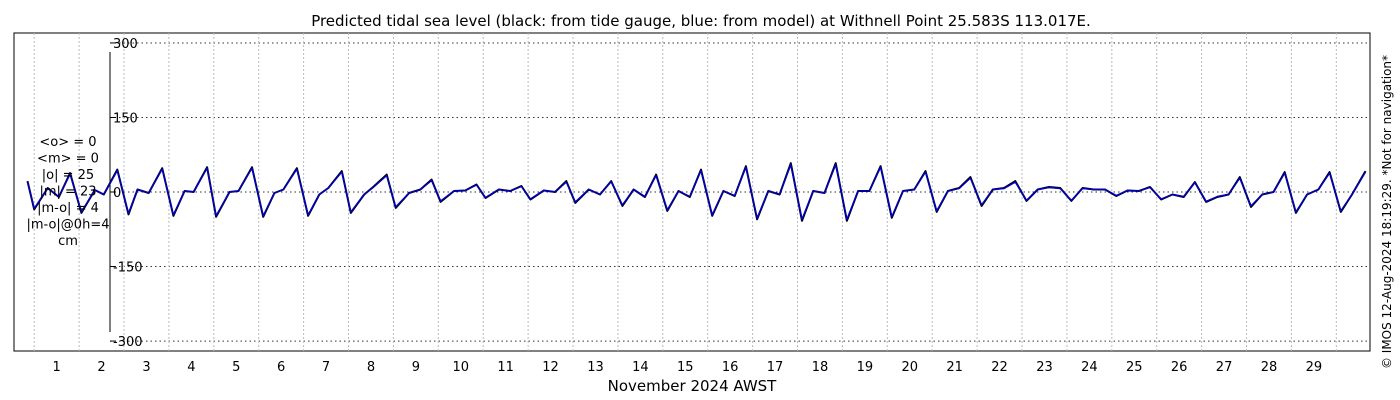 Image resolution: width=1400 pixels, height=400 pixels. I want to click on stat-line: <m> = 0, so click(68, 159).